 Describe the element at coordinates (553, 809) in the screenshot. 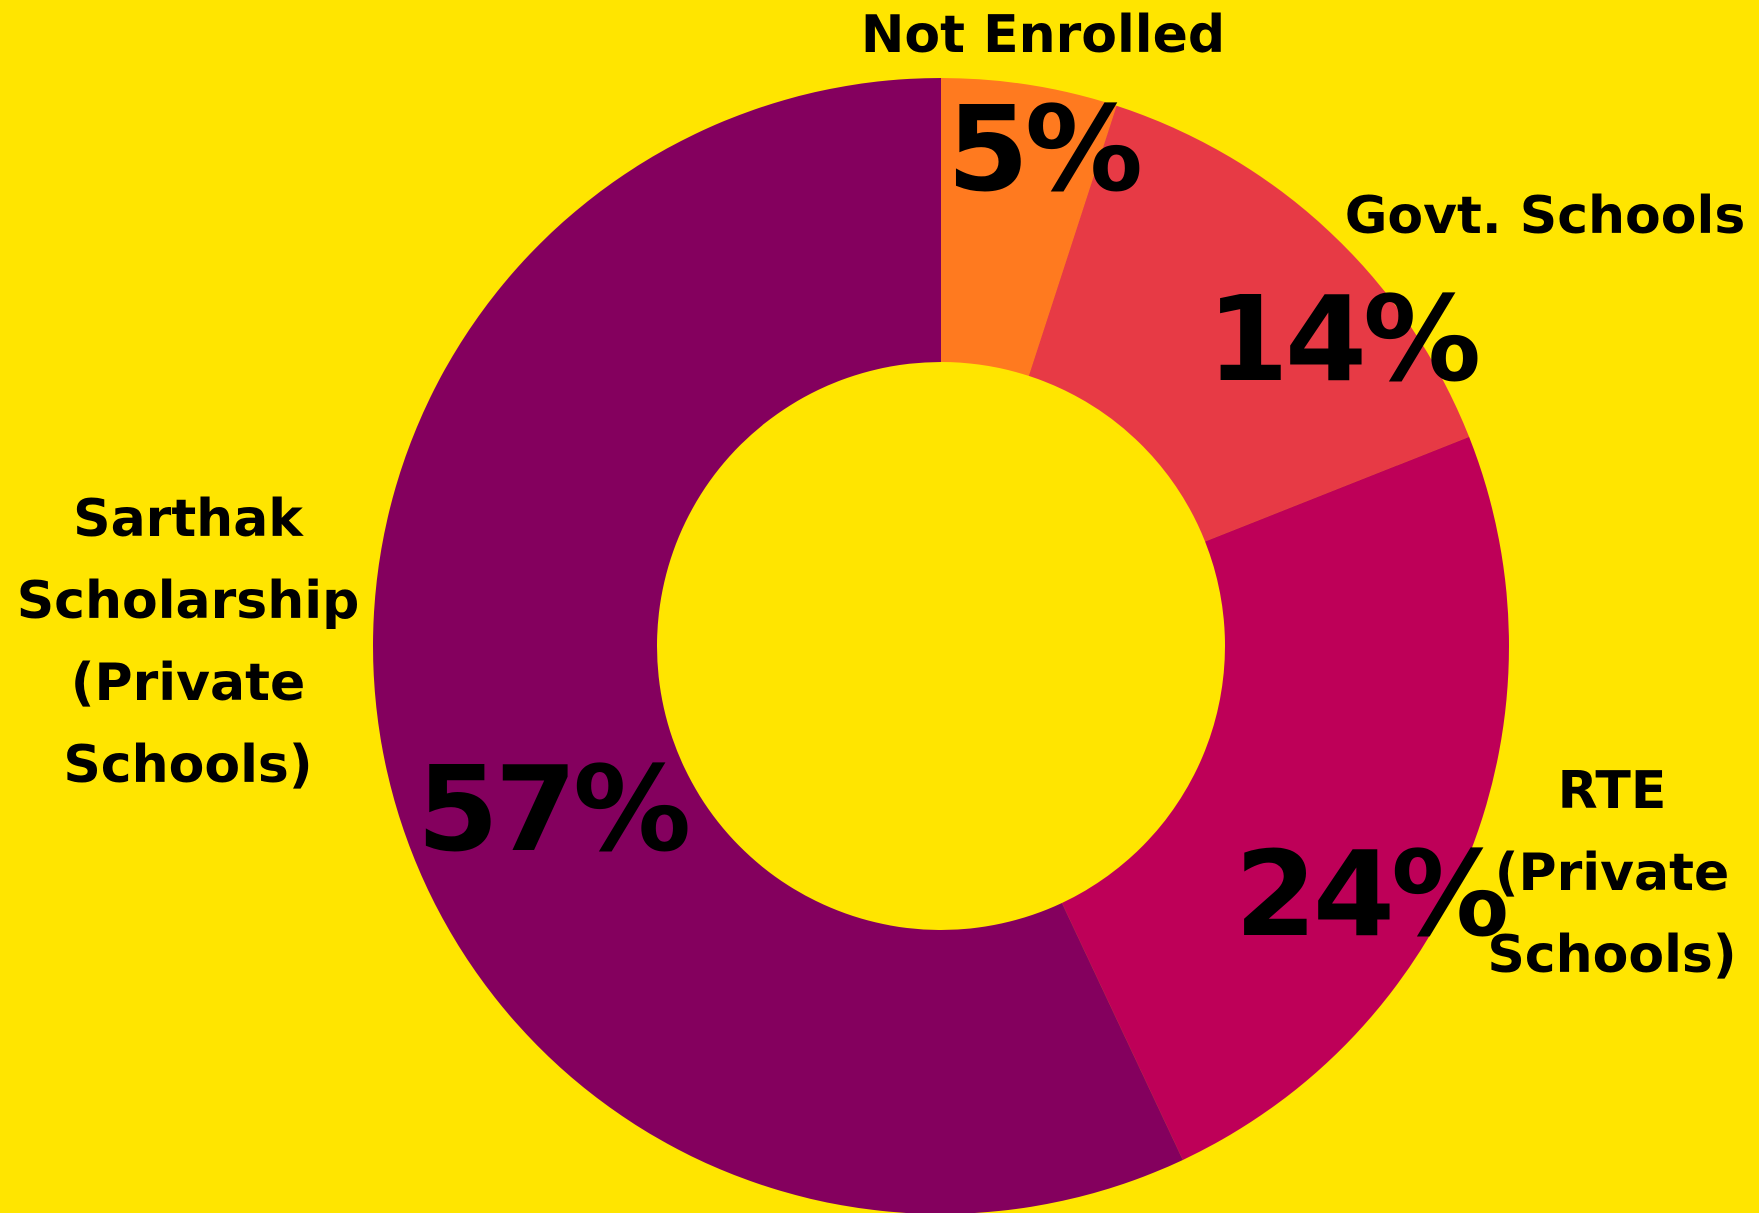

I see `value-label-sarthak: 57%` at that location.